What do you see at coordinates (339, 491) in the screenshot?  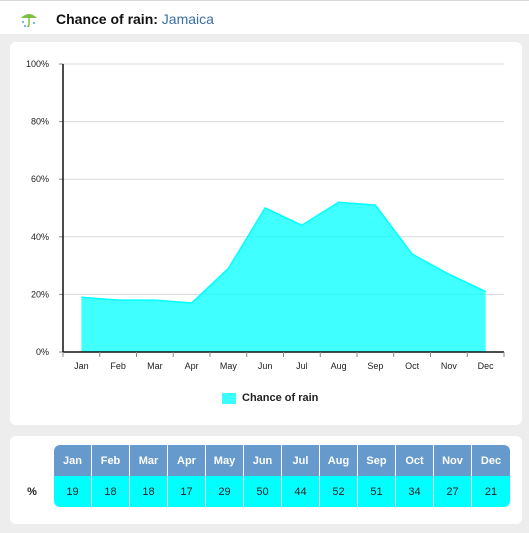 I see `table-value-cell: 52` at bounding box center [339, 491].